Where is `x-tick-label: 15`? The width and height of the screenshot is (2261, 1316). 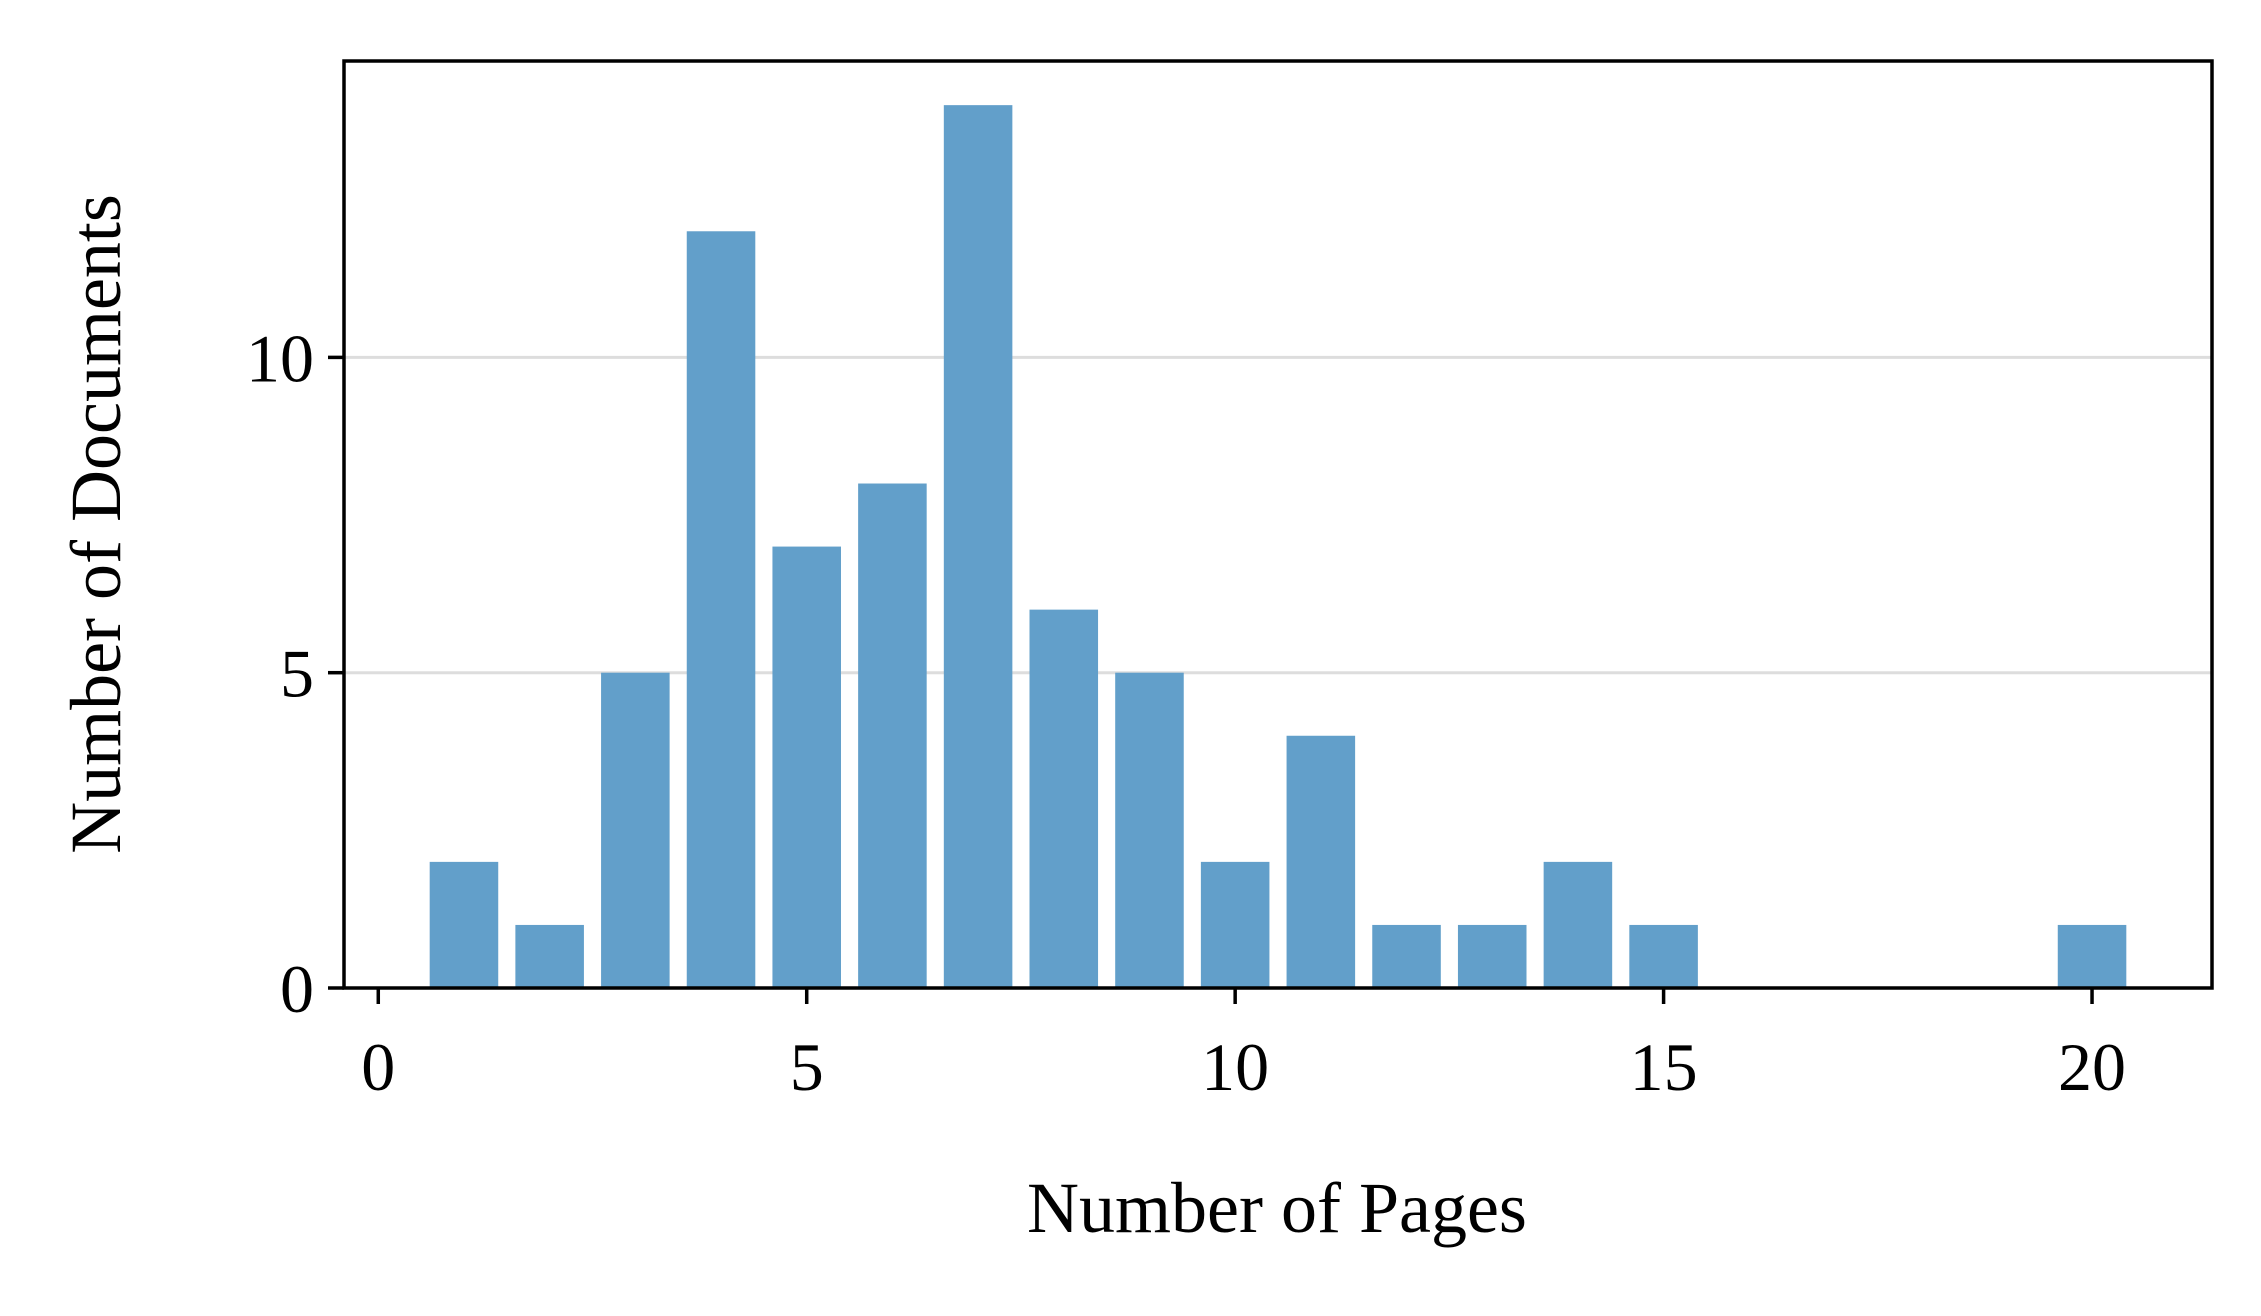
x-tick-label: 15 is located at coordinates (1664, 1067).